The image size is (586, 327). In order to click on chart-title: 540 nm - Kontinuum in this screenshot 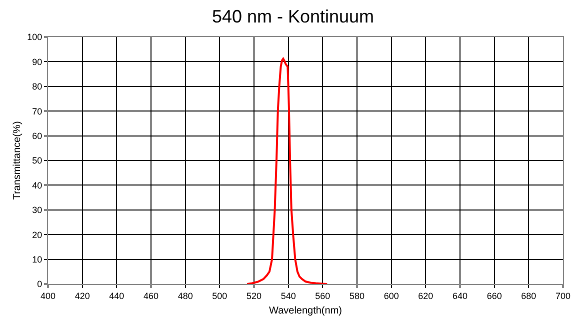, I will do `click(293, 16)`.